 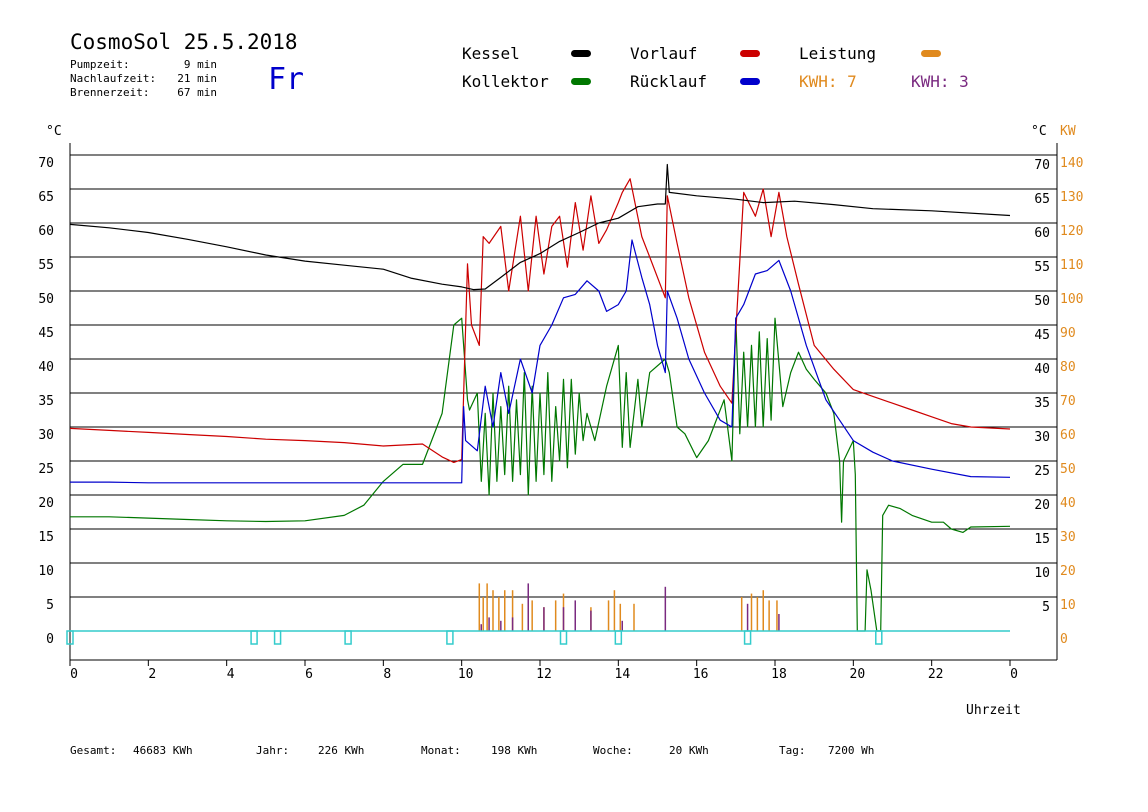 What do you see at coordinates (1068, 435) in the screenshot?
I see `y-right-kw-tick-label: 60` at bounding box center [1068, 435].